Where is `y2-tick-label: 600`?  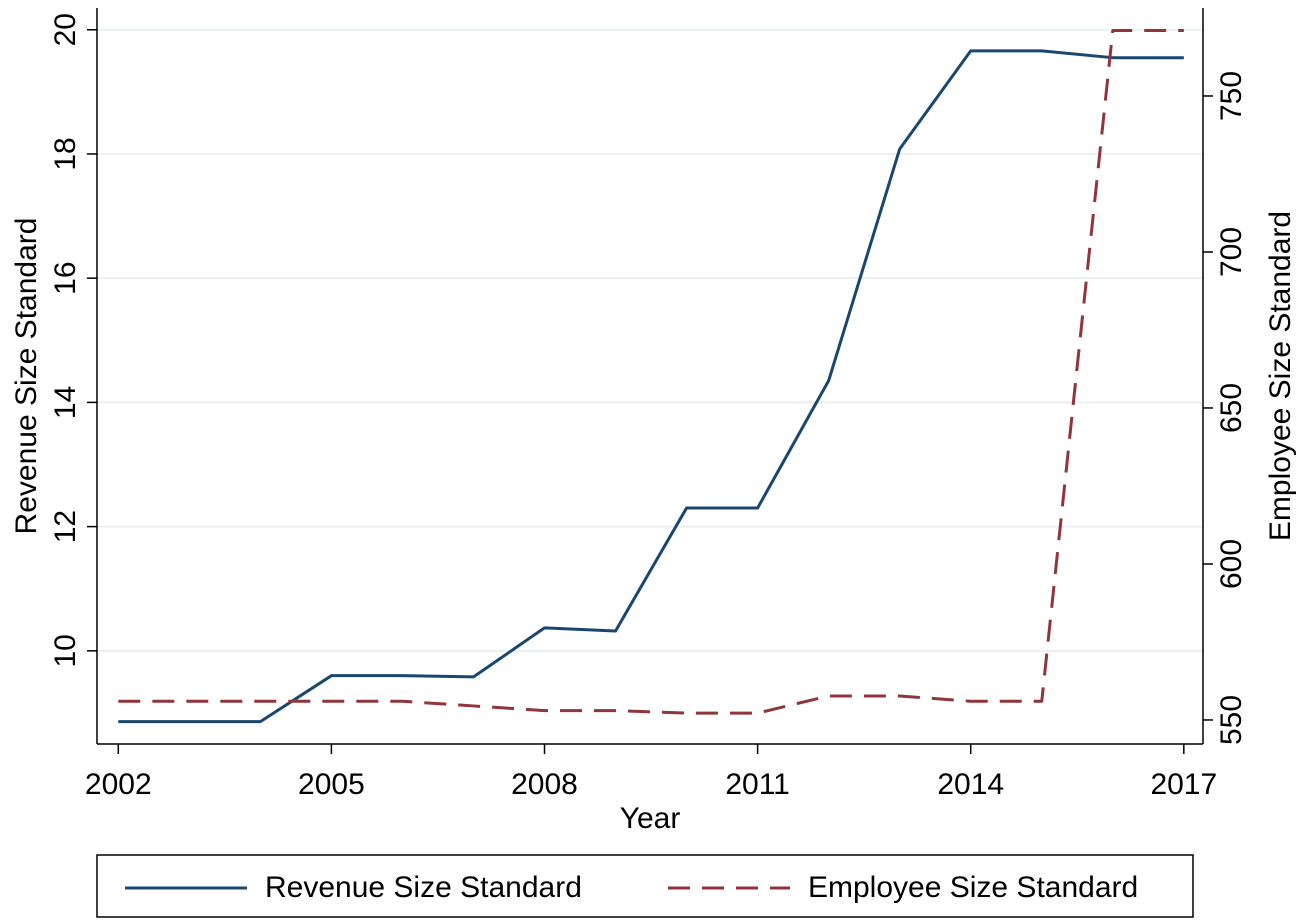 y2-tick-label: 600 is located at coordinates (1231, 564).